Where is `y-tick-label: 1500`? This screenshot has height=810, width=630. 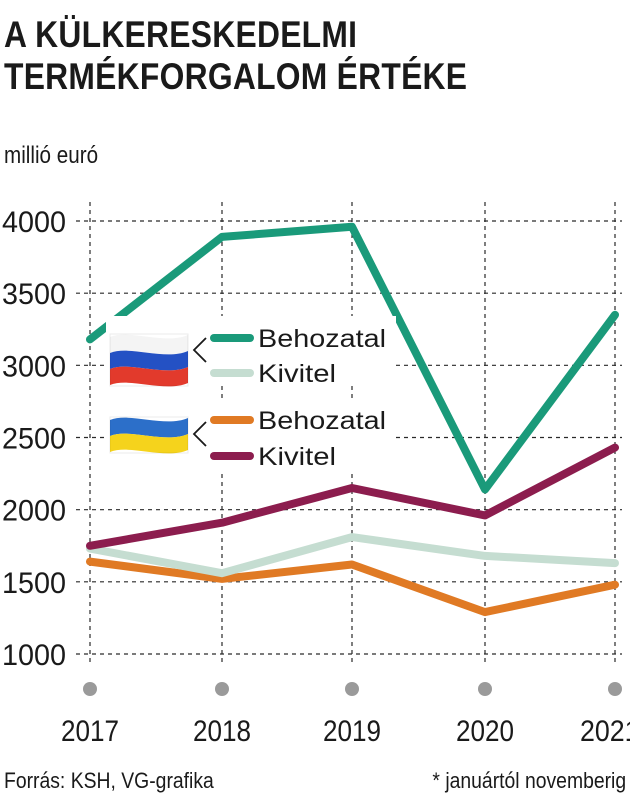
y-tick-label: 1500 is located at coordinates (34, 583).